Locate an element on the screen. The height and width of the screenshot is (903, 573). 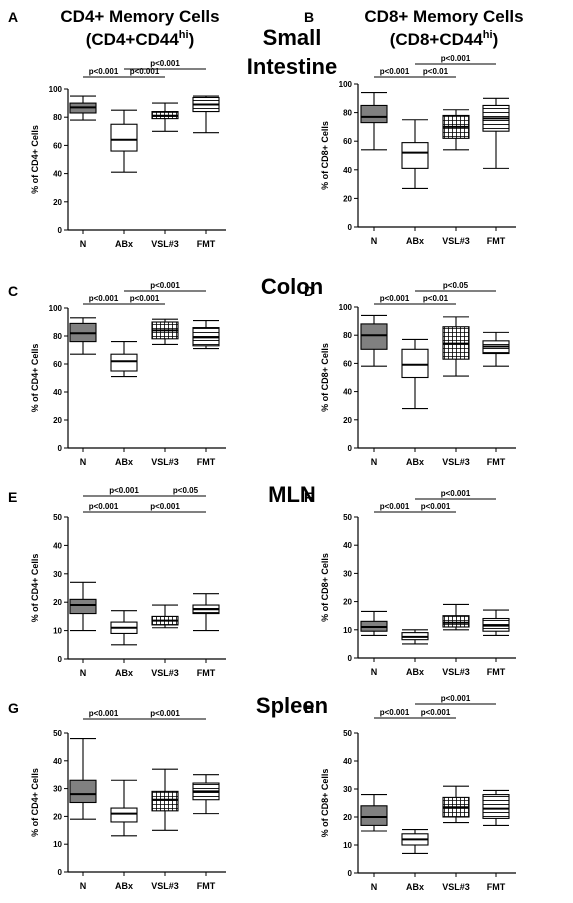
p-value-label-b: p<0.01 is located at coordinates (436, 71).